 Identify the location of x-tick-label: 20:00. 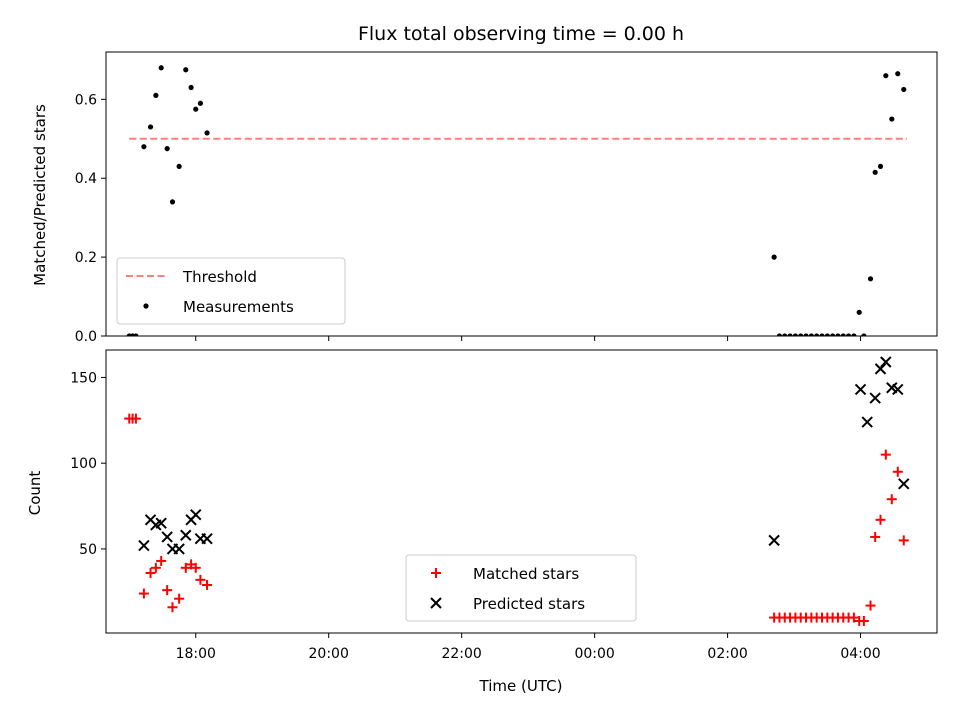
(329, 654).